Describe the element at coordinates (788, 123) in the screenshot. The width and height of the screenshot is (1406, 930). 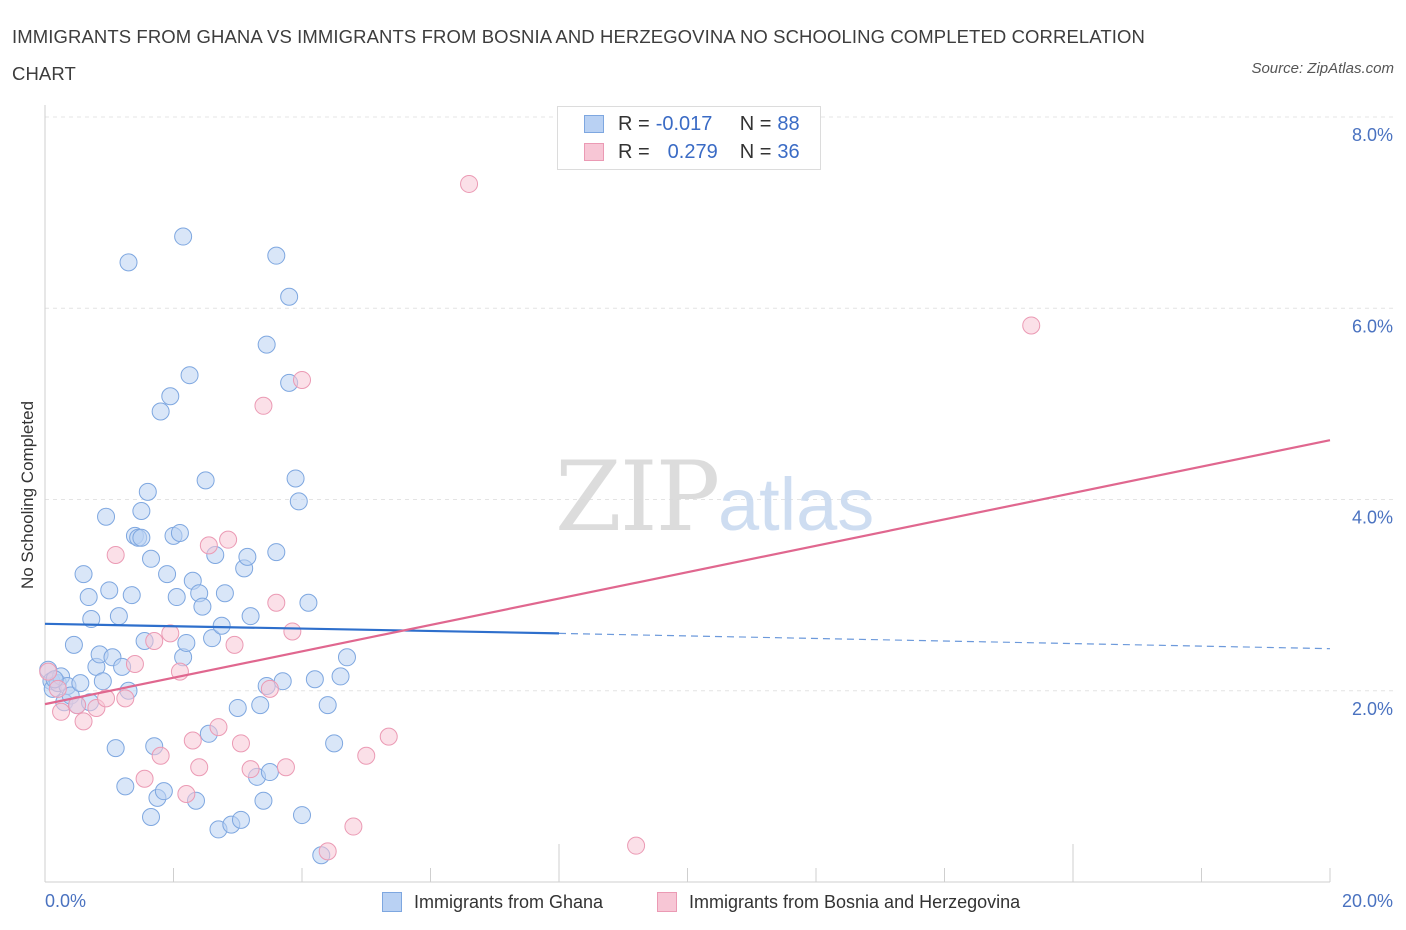
I see `ghana-n-value: 88` at that location.